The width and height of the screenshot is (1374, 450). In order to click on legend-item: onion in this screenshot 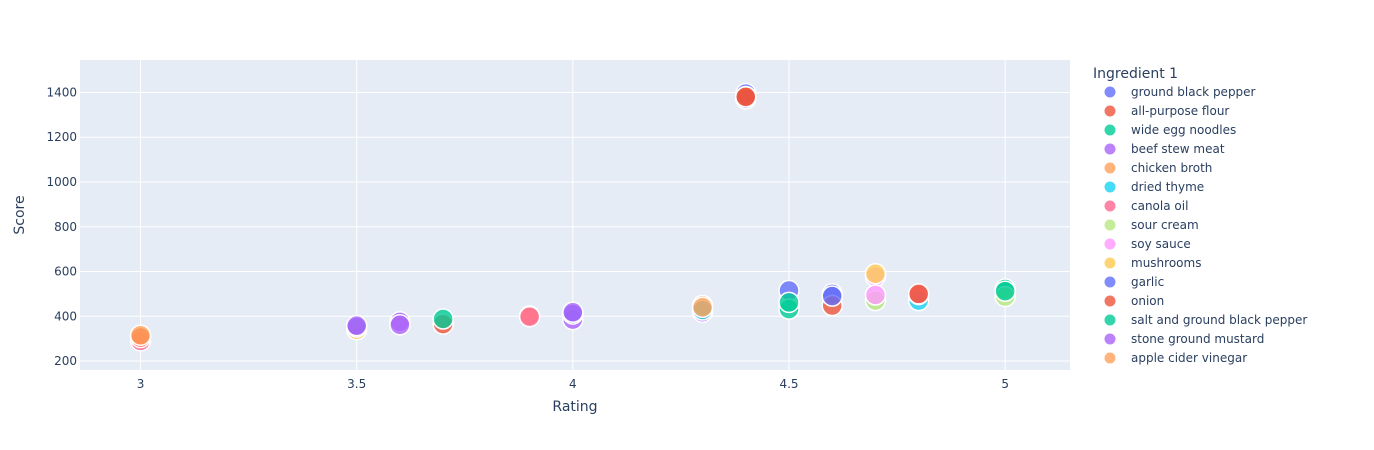, I will do `click(1133, 301)`.